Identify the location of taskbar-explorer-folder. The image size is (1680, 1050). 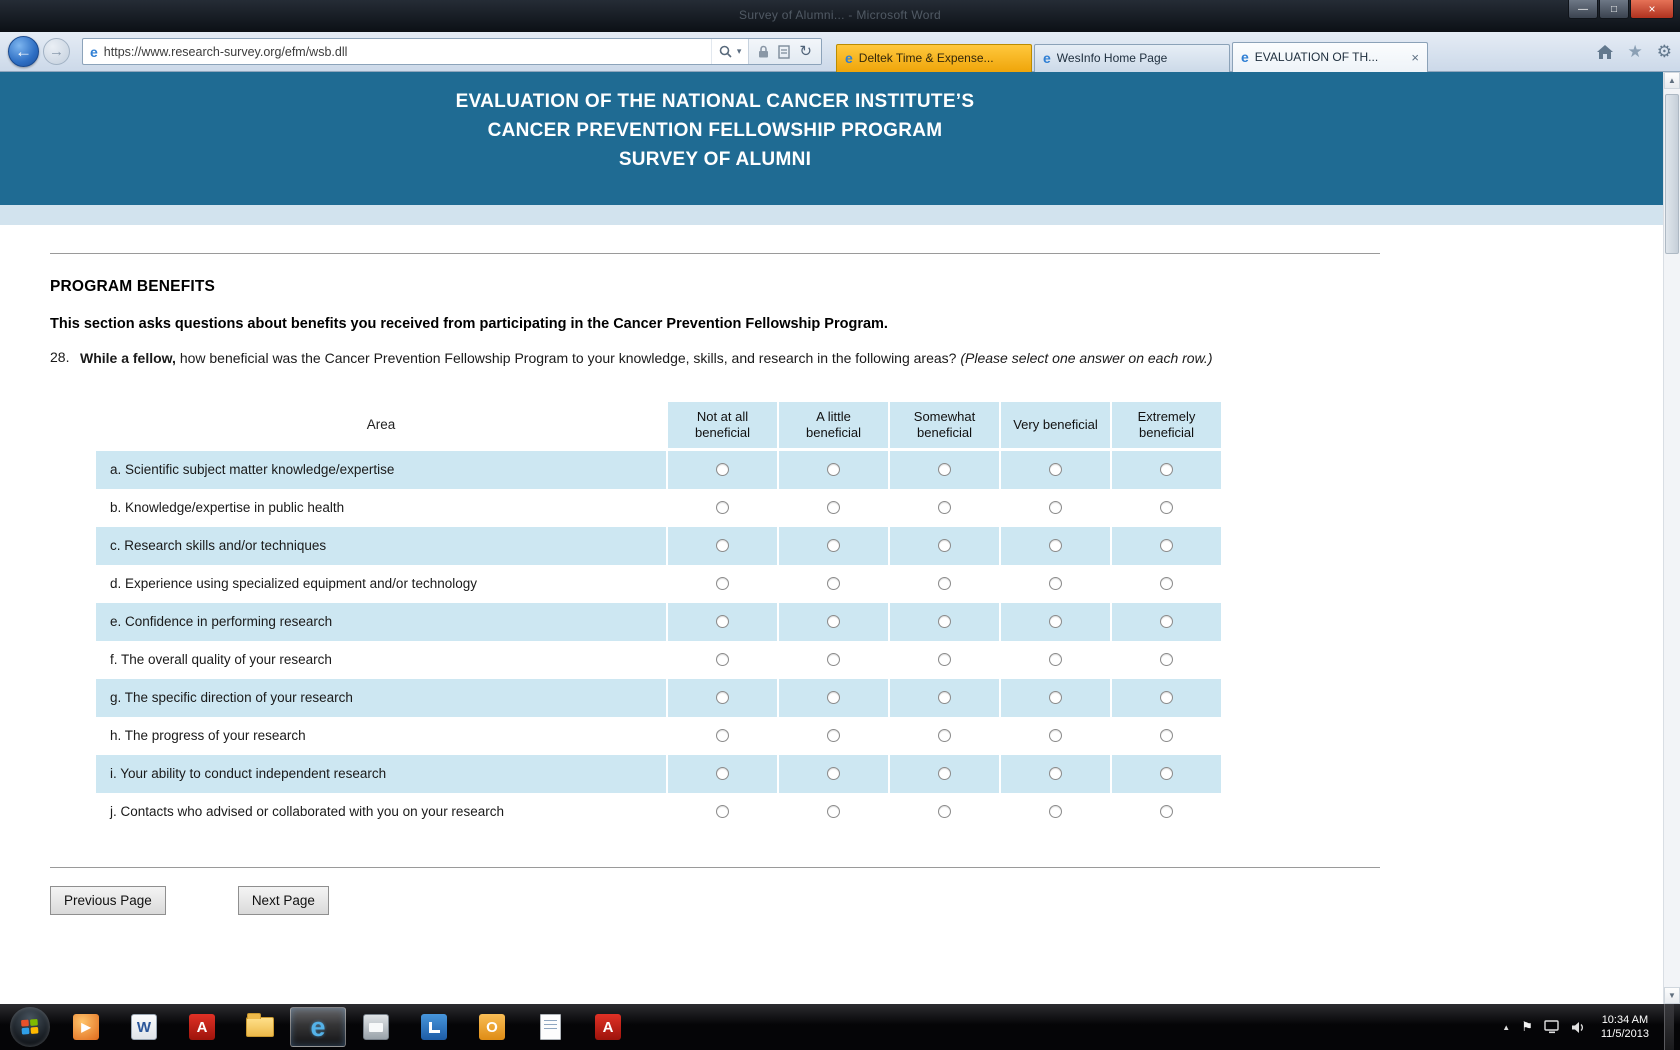
(260, 1027).